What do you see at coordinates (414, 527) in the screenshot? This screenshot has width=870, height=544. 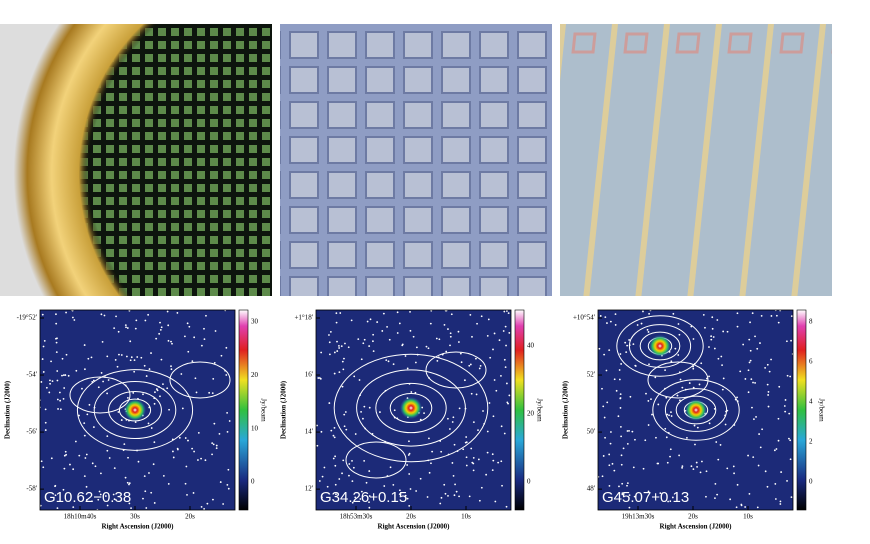 I see `x-axis-title: Right Ascension (J2000)` at bounding box center [414, 527].